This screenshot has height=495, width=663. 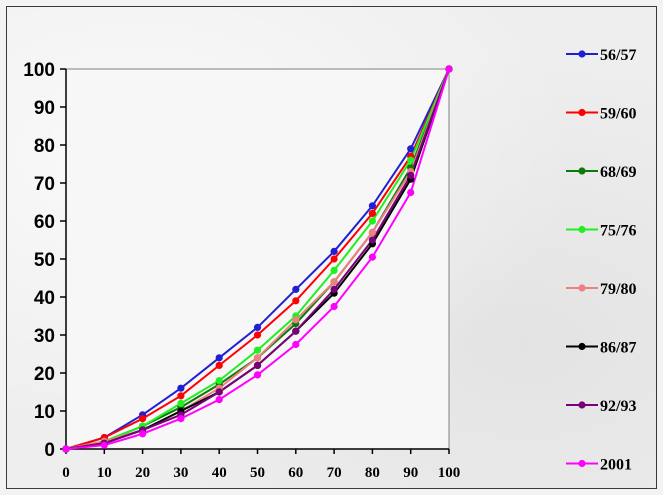 I want to click on x-tick-label: 30, so click(x=180, y=473).